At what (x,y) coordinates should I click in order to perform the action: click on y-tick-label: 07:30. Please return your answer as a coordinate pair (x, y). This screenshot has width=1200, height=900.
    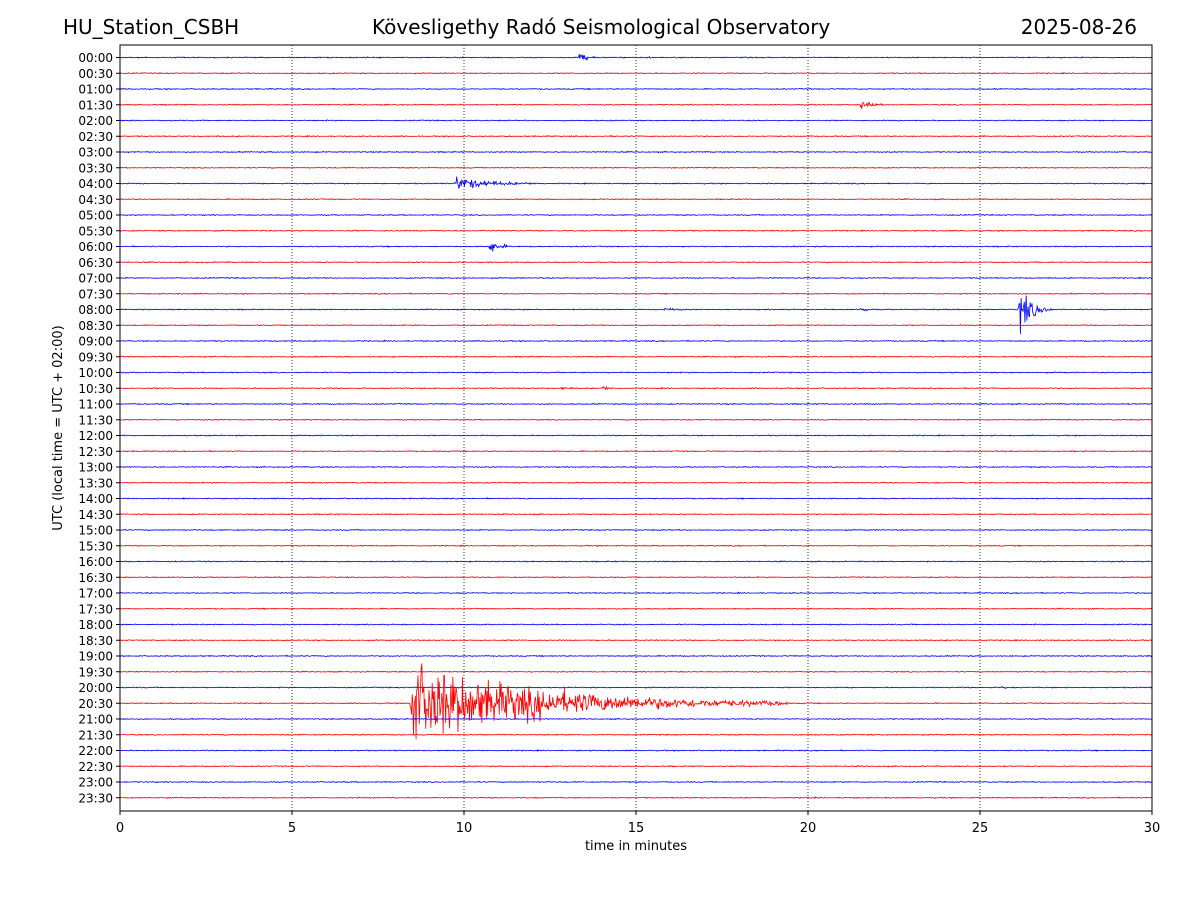
    Looking at the image, I should click on (95, 294).